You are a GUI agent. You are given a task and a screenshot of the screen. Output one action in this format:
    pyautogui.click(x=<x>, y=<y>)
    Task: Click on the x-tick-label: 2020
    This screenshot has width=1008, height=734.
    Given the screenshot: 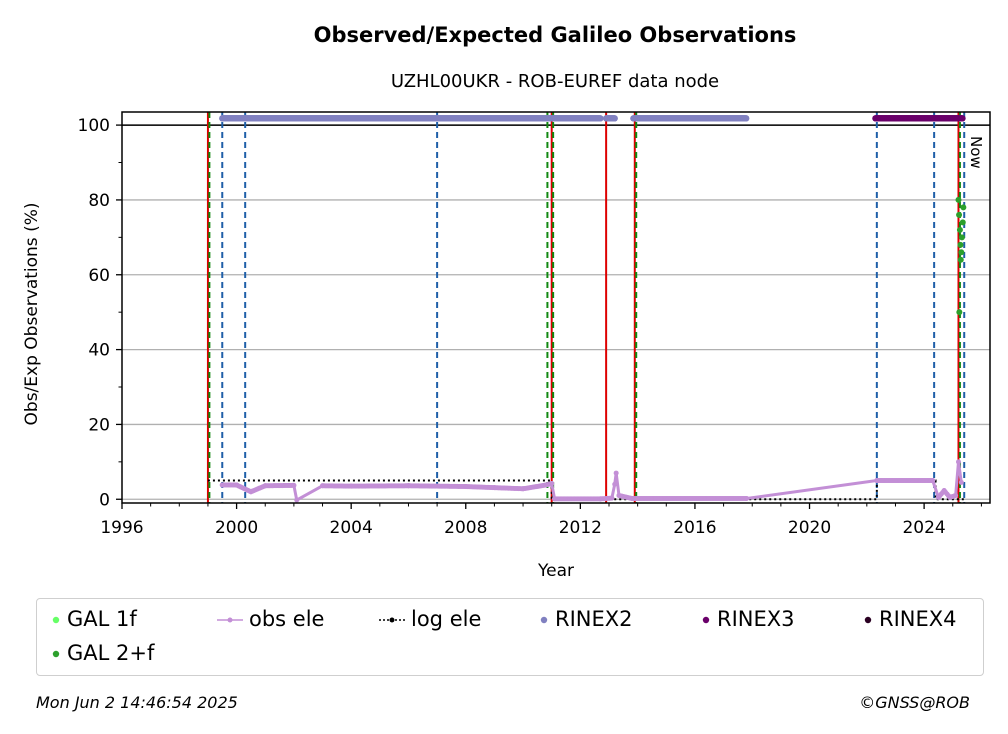 What is the action you would take?
    pyautogui.click(x=809, y=528)
    